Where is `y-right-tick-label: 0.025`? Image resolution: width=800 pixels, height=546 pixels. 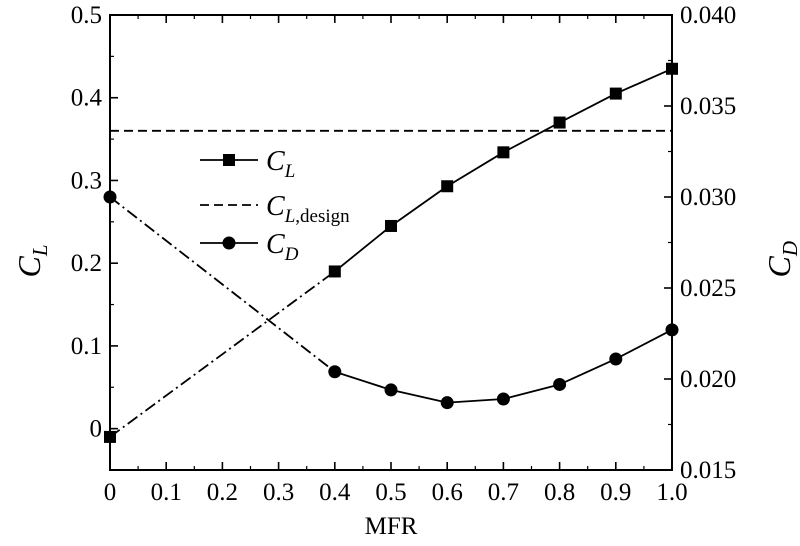
y-right-tick-label: 0.025 is located at coordinates (708, 288).